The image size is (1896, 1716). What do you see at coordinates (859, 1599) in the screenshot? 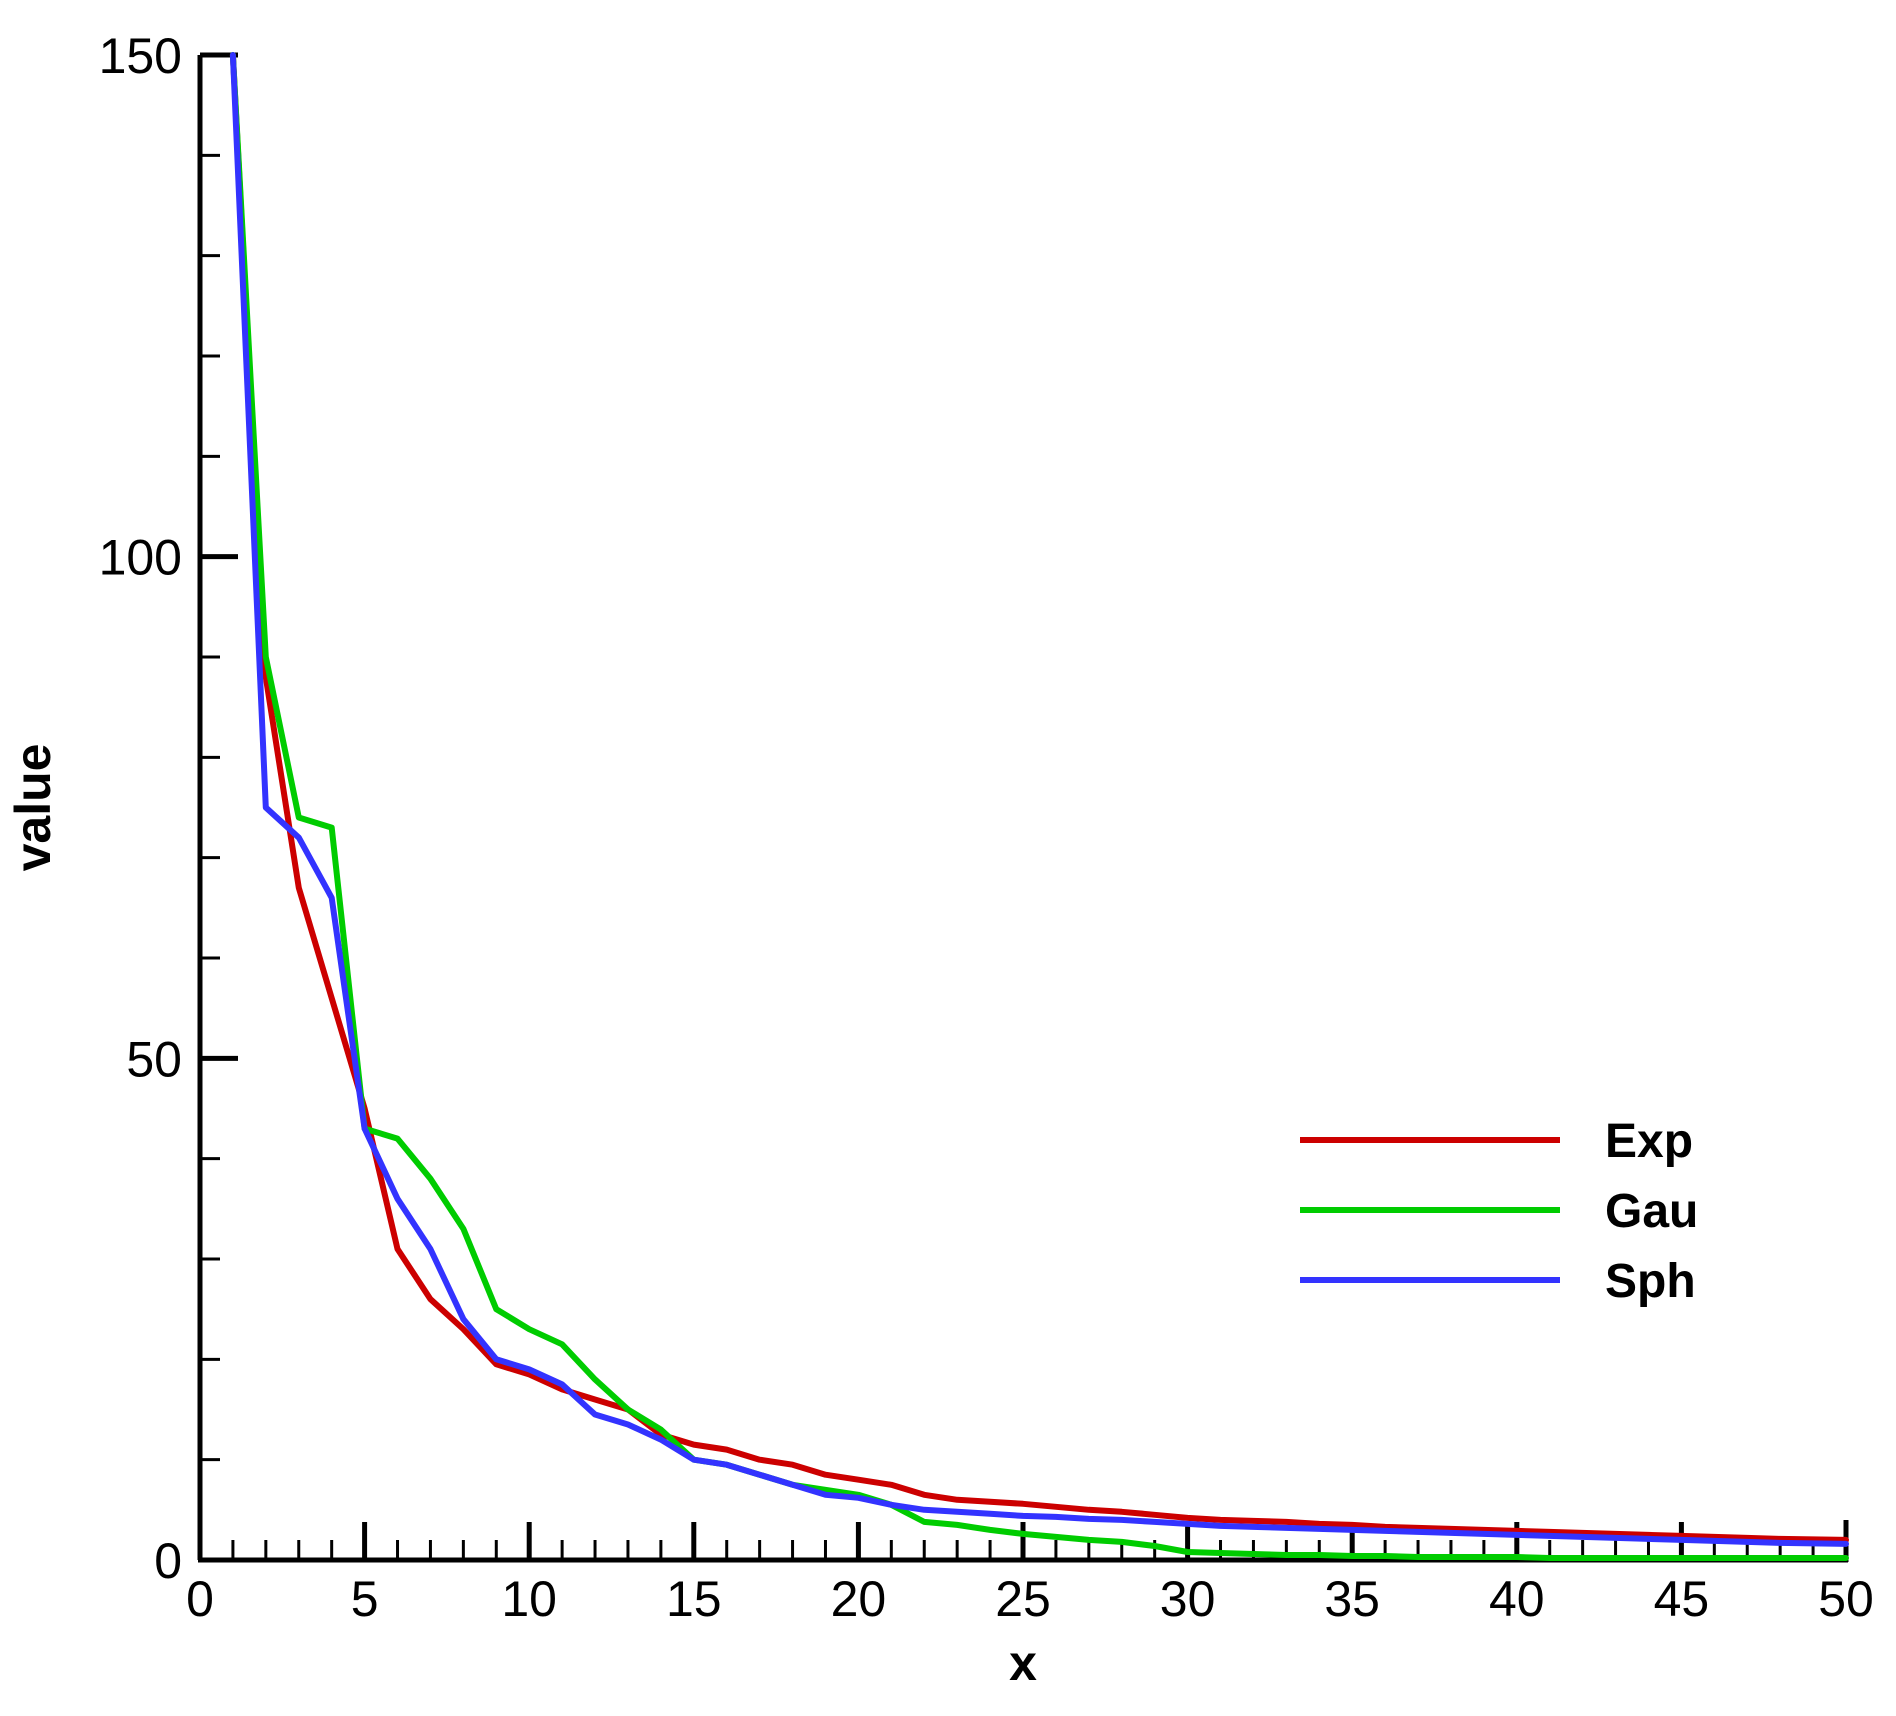
I see `x-tick-label: 20` at bounding box center [859, 1599].